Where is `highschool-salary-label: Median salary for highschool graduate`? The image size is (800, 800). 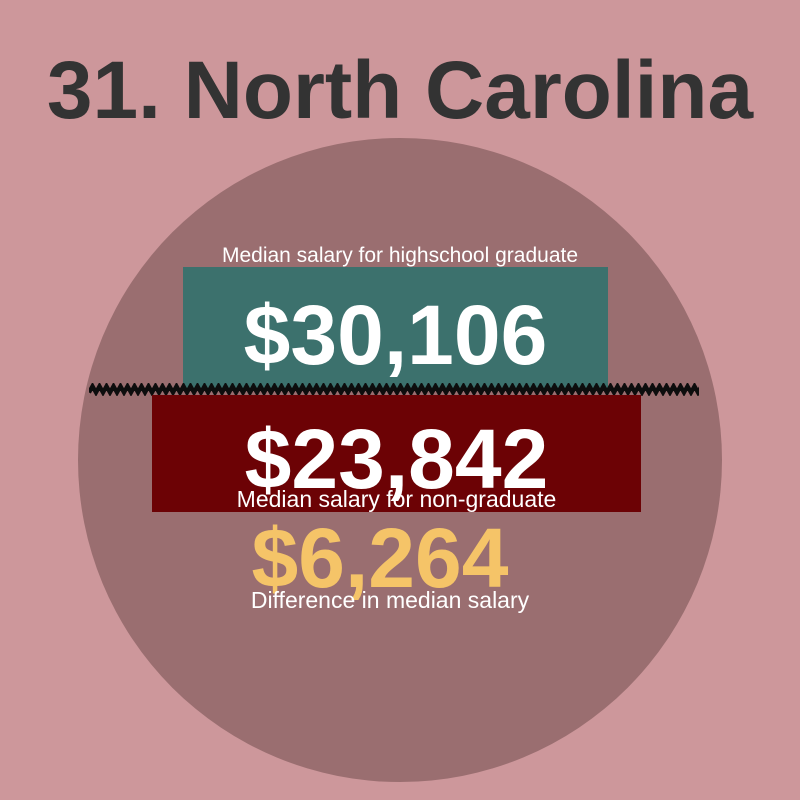 highschool-salary-label: Median salary for highschool graduate is located at coordinates (400, 255).